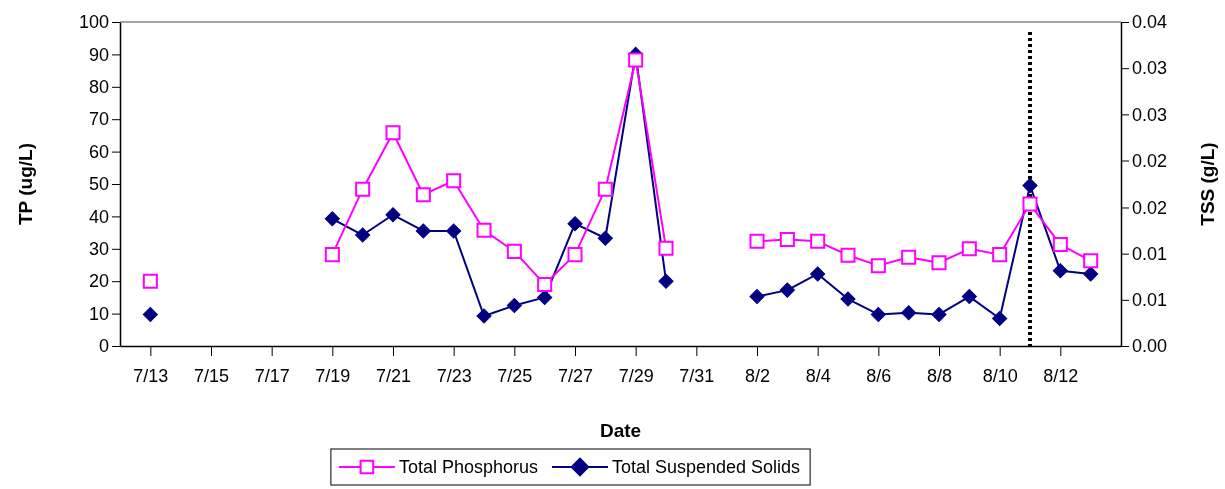 Image resolution: width=1225 pixels, height=489 pixels. I want to click on y-tick-label: 90, so click(98, 54).